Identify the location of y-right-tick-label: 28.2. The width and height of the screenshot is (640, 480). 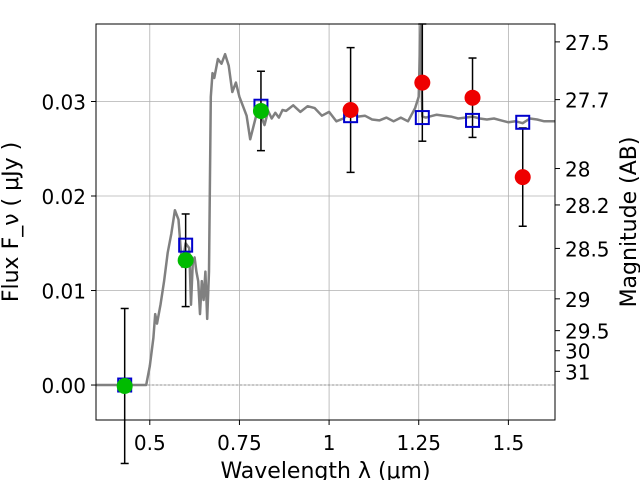
(587, 206).